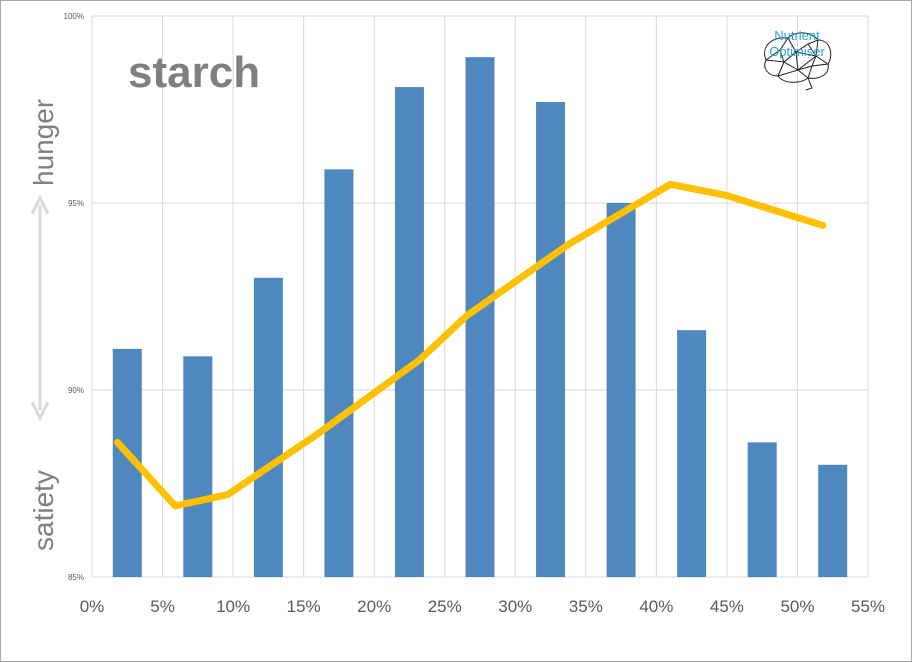  I want to click on y-tick-label: 100%, so click(74, 16).